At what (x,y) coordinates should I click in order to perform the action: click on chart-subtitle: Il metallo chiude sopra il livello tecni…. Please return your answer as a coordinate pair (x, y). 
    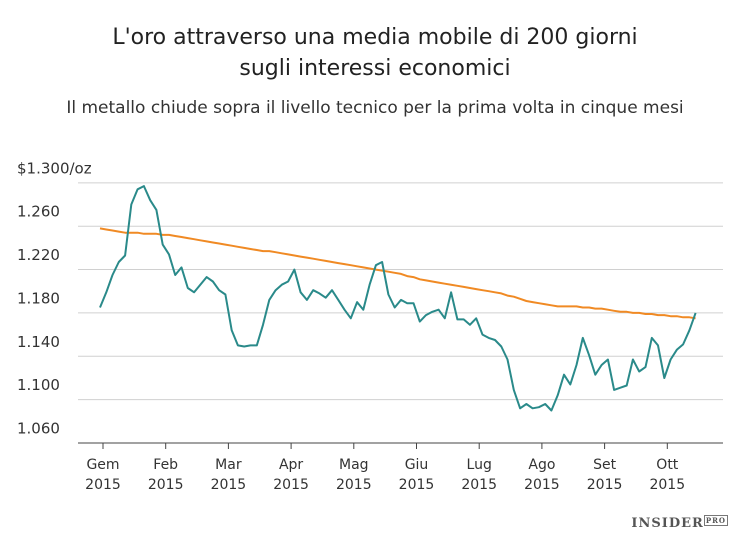
    Looking at the image, I should click on (375, 108).